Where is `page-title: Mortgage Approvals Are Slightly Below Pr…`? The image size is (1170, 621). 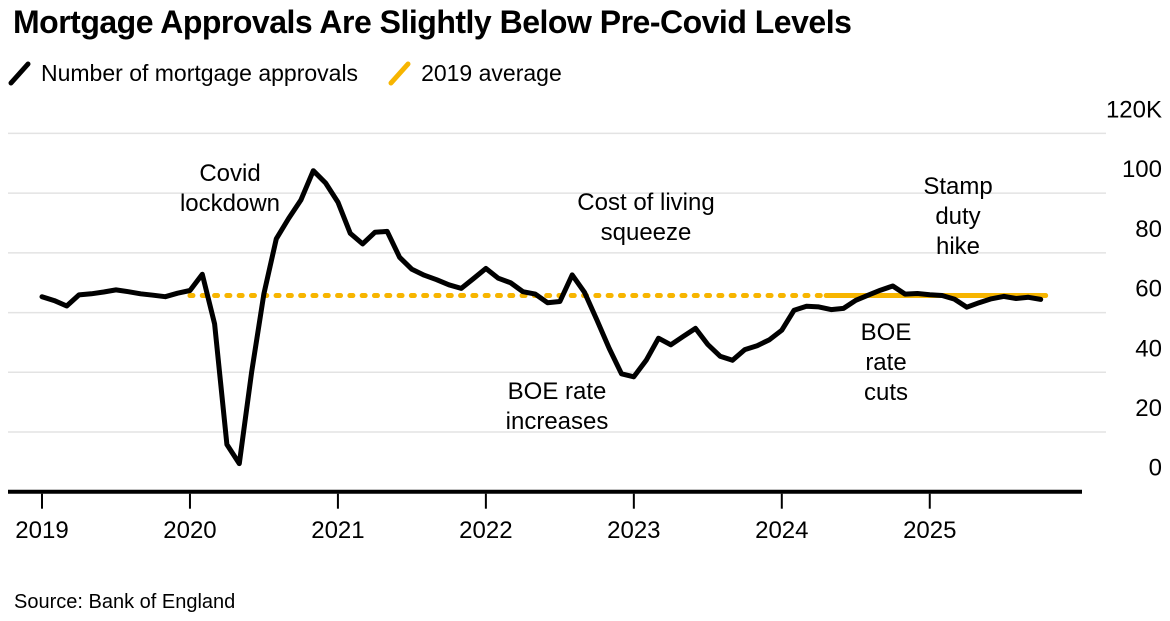
page-title: Mortgage Approvals Are Slightly Below Pr… is located at coordinates (432, 22).